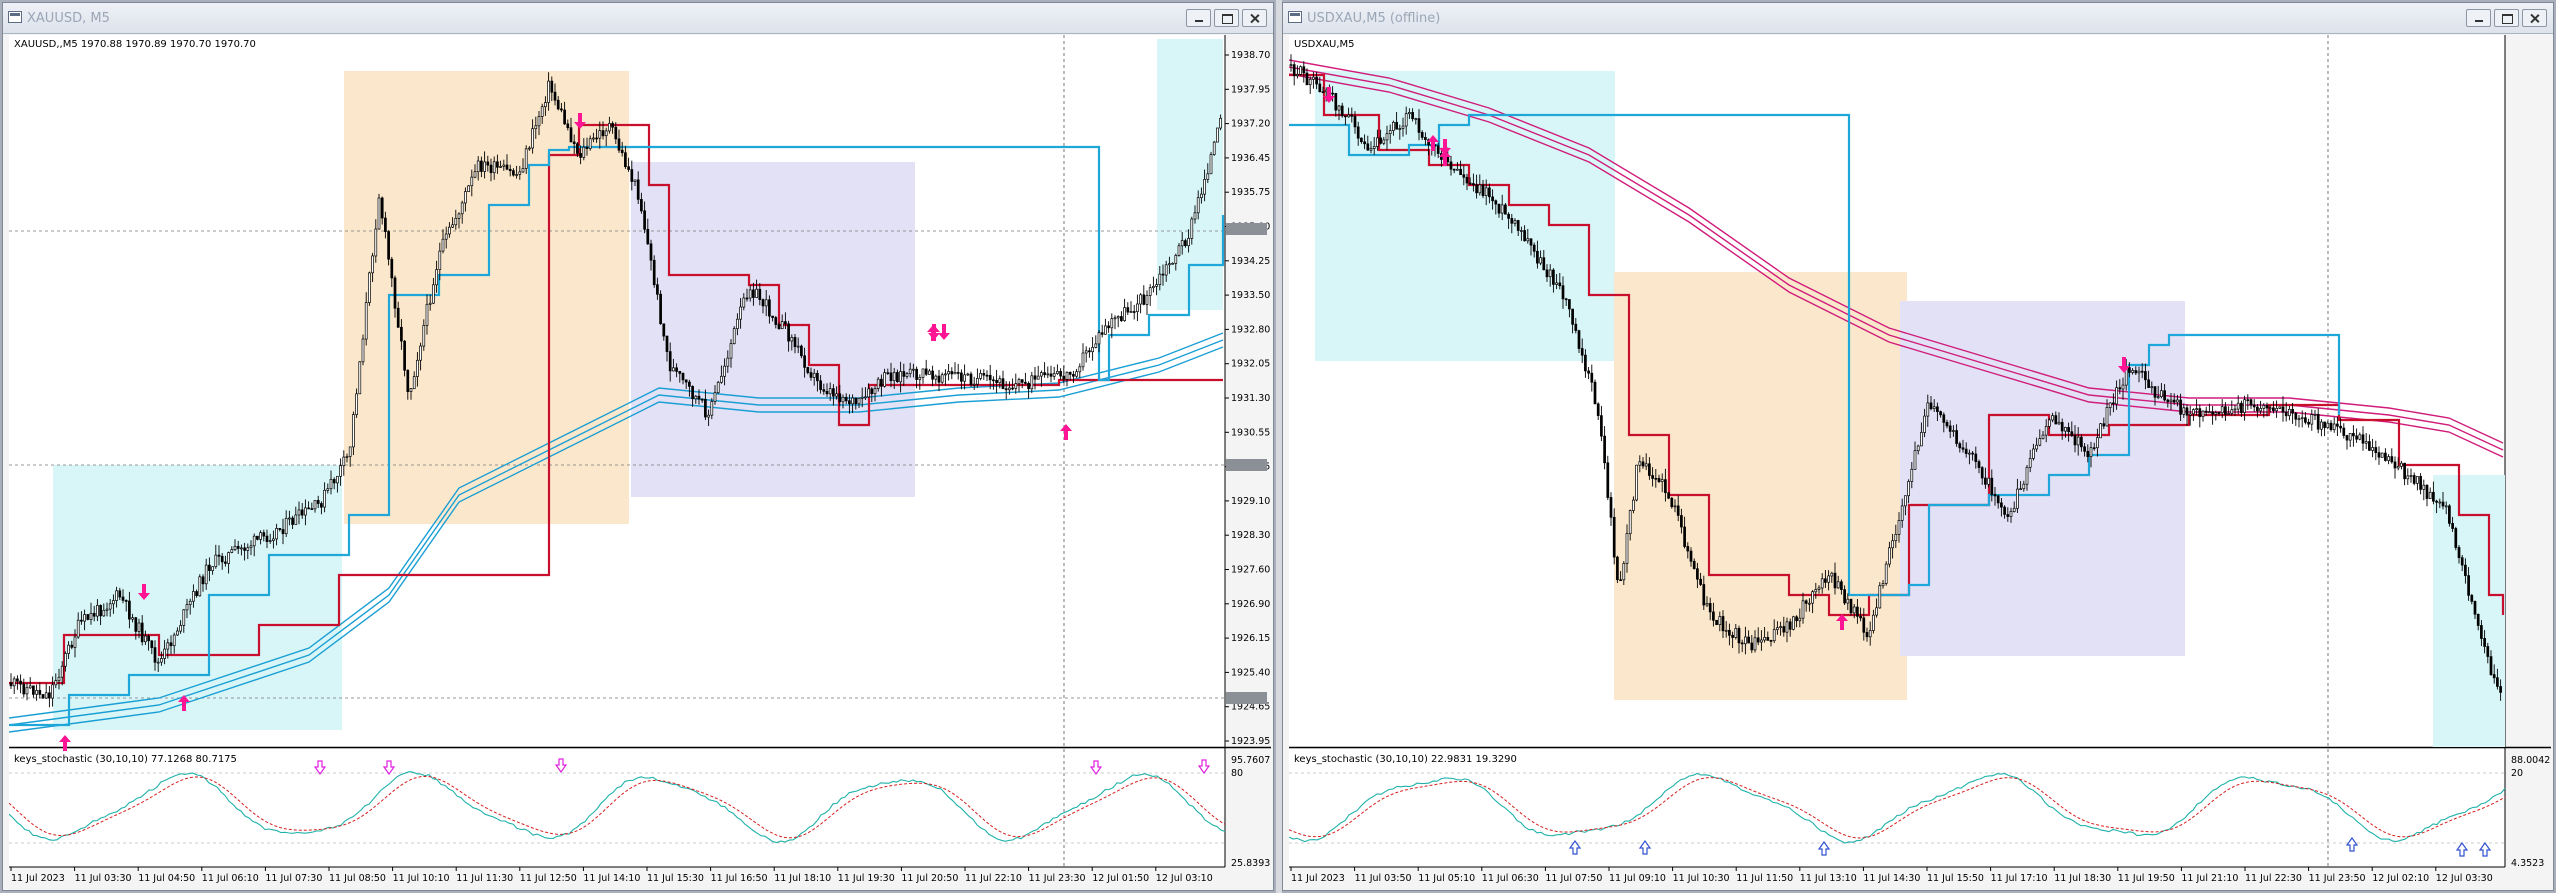 Image resolution: width=2556 pixels, height=893 pixels. I want to click on window-titlebar: XAUUSD, M5, so click(638, 18).